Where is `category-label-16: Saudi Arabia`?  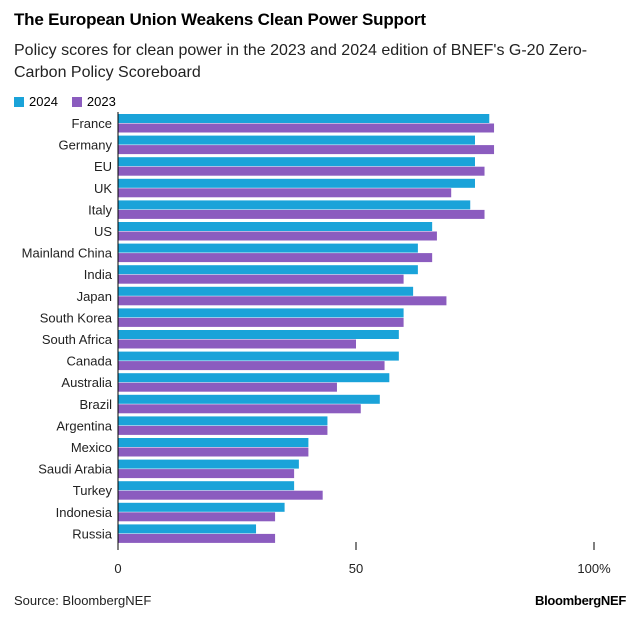 category-label-16: Saudi Arabia is located at coordinates (75, 469).